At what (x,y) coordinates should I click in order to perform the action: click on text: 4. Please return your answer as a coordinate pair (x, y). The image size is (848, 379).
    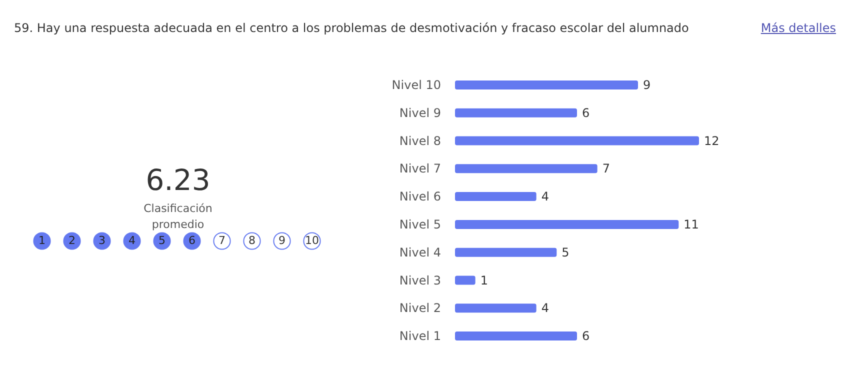
    Looking at the image, I should click on (132, 240).